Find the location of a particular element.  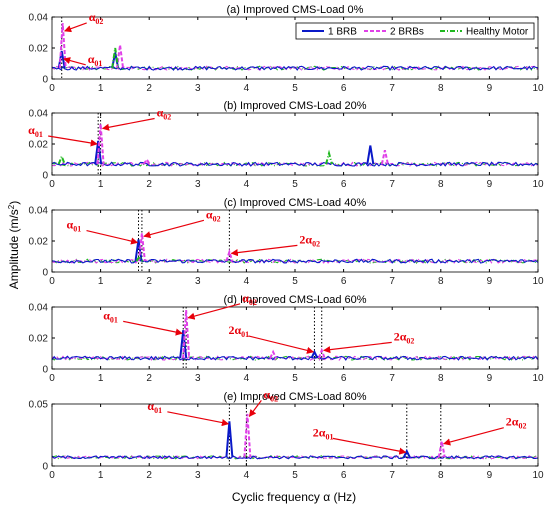

legend-label: Healthy Motor is located at coordinates (497, 32).